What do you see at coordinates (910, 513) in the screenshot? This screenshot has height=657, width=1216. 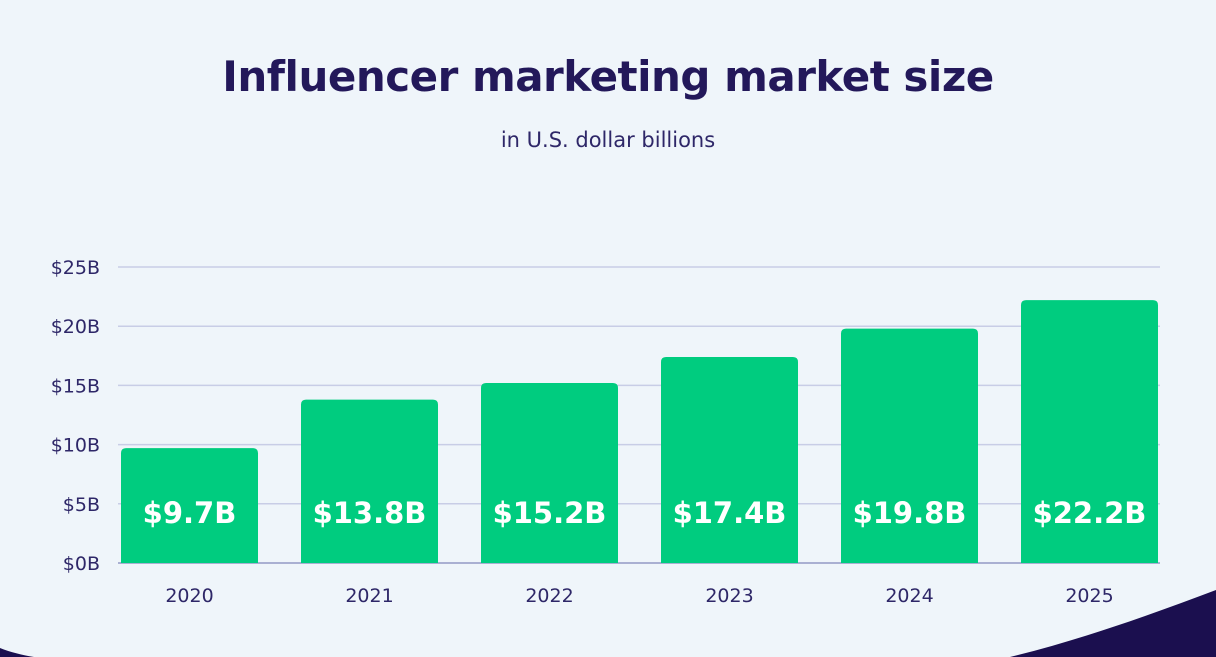 I see `data-label-2024: $19.8B` at bounding box center [910, 513].